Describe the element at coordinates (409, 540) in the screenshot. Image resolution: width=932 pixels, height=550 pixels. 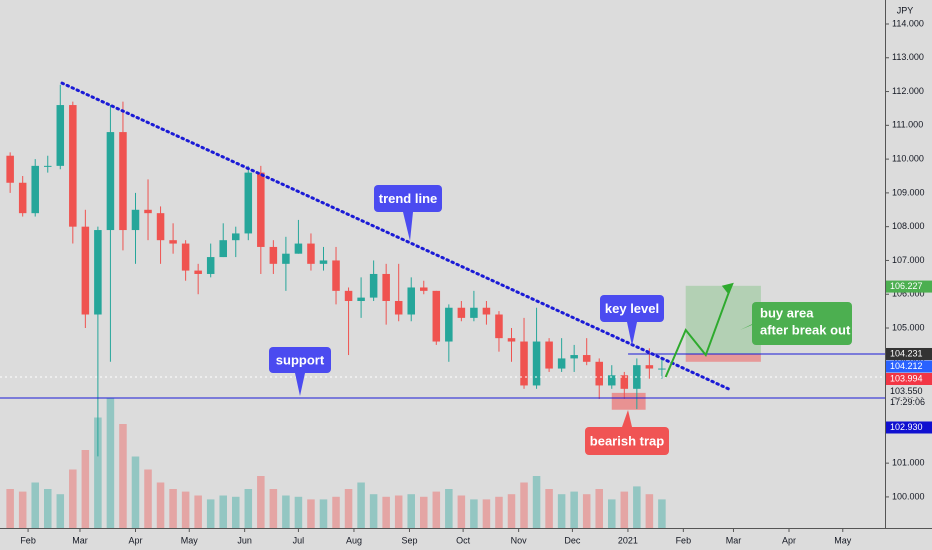
I see `x-tick-label: Sep` at that location.